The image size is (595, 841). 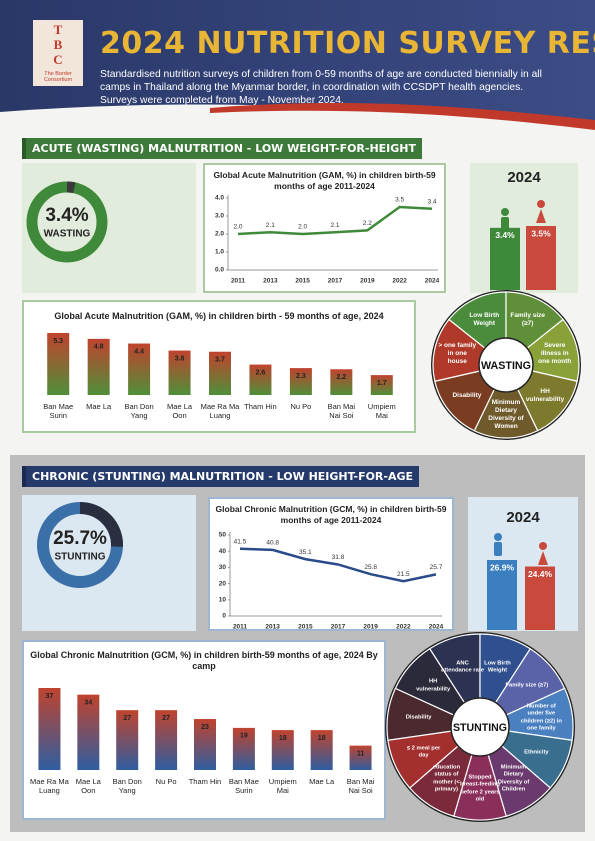 What do you see at coordinates (527, 685) in the screenshot?
I see `wheel-label: Family size (≥7)` at bounding box center [527, 685].